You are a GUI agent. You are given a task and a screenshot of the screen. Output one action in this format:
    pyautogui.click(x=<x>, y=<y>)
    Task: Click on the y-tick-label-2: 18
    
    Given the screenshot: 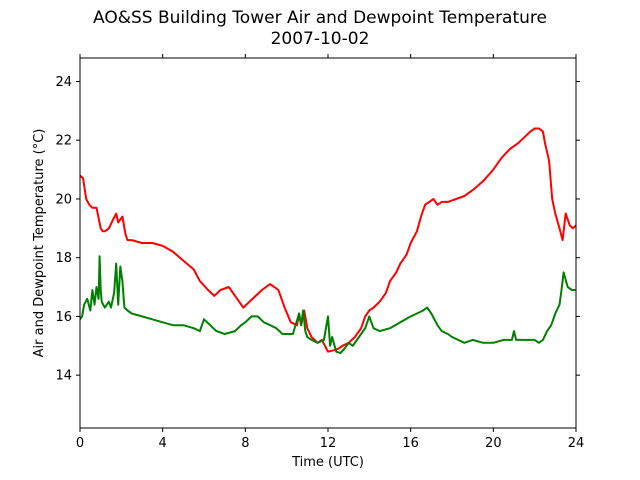 What is the action you would take?
    pyautogui.click(x=63, y=258)
    